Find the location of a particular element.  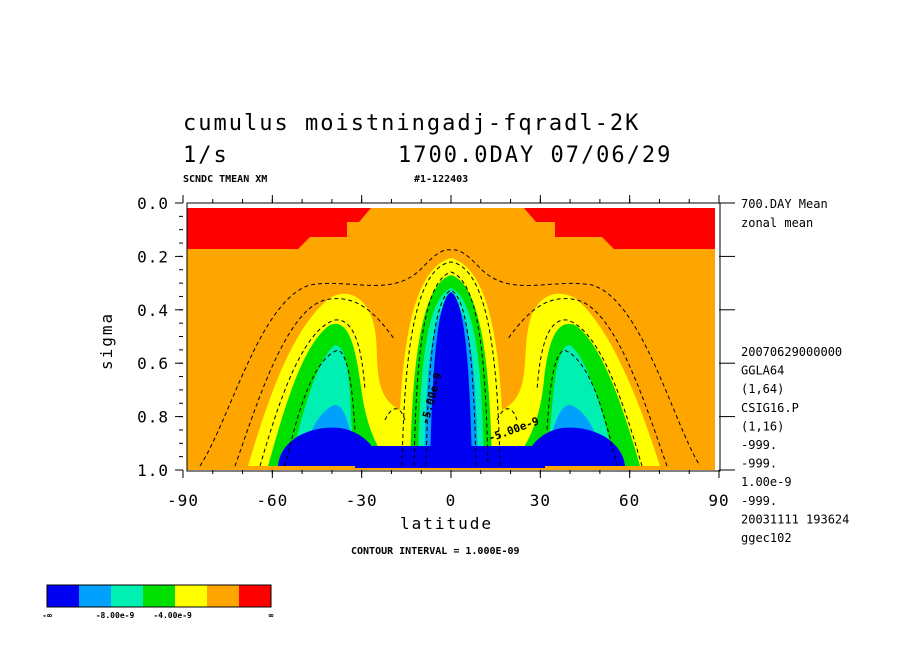

colorbar-label: -8.00e-9 is located at coordinates (115, 615).